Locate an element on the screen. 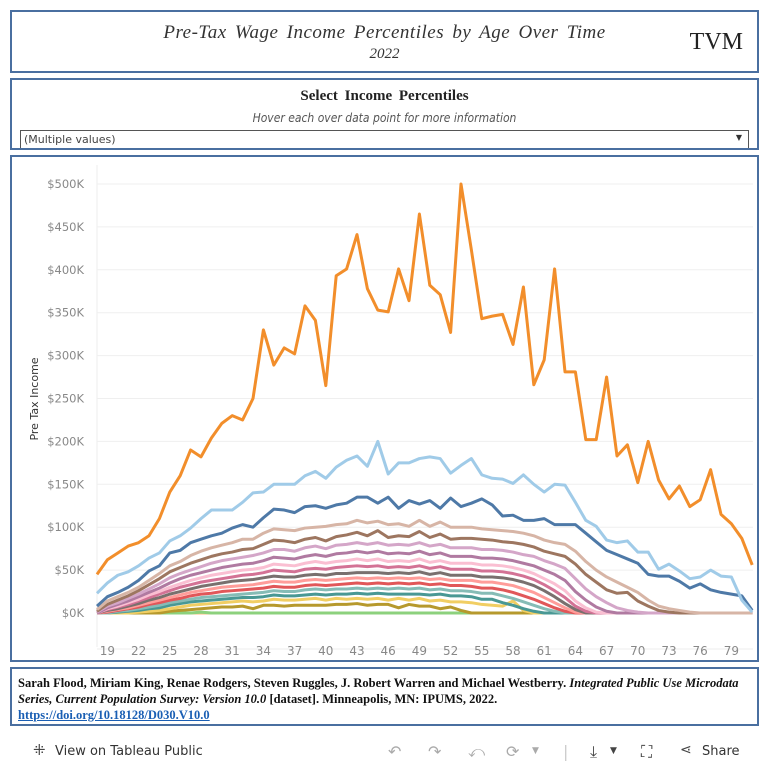  series-line-p90 is located at coordinates (424, 553).